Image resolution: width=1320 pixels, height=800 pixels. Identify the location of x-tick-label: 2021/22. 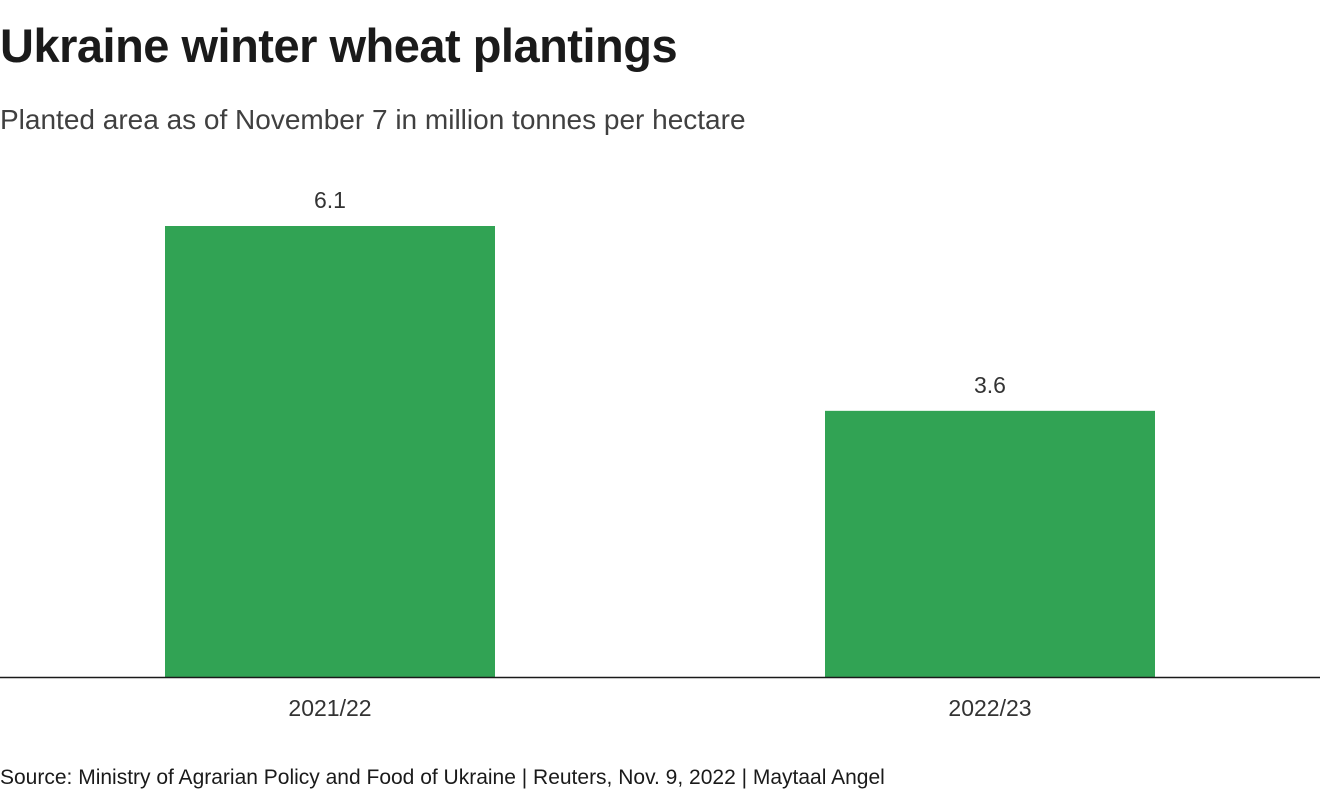
(329, 708).